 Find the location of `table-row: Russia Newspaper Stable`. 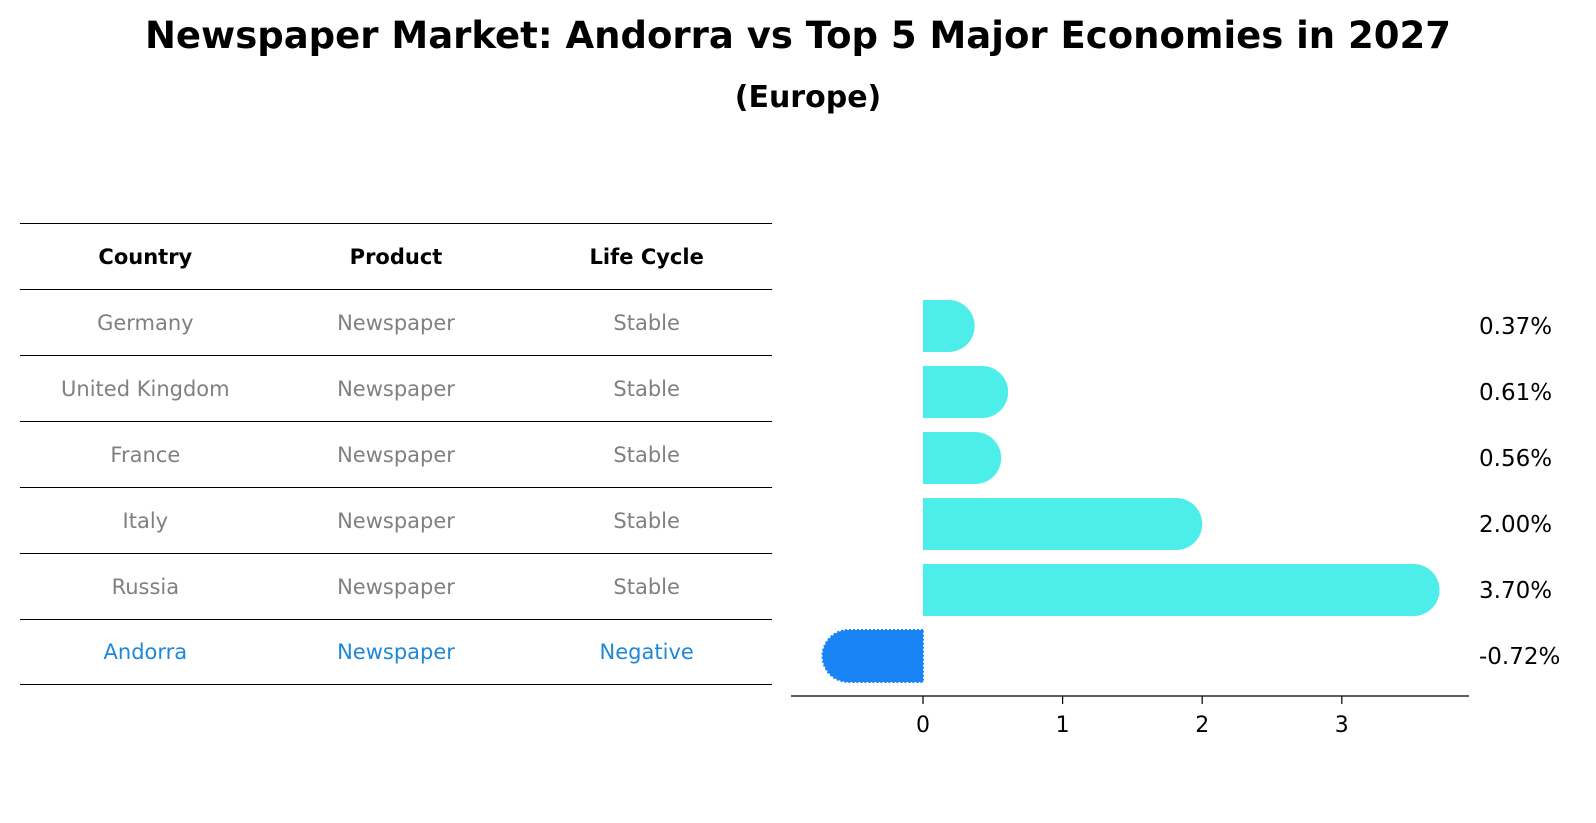

table-row: Russia Newspaper Stable is located at coordinates (396, 586).